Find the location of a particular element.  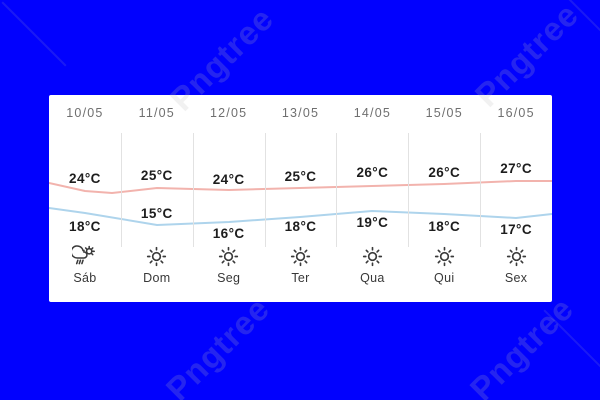

forecast-day-column-qui: 15/05 26°C 18°C Qui is located at coordinates (444, 198).